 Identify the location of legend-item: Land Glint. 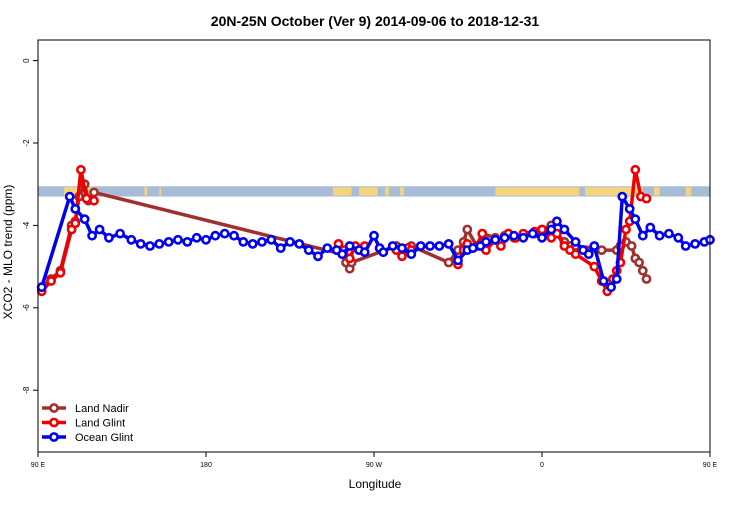
(83, 424).